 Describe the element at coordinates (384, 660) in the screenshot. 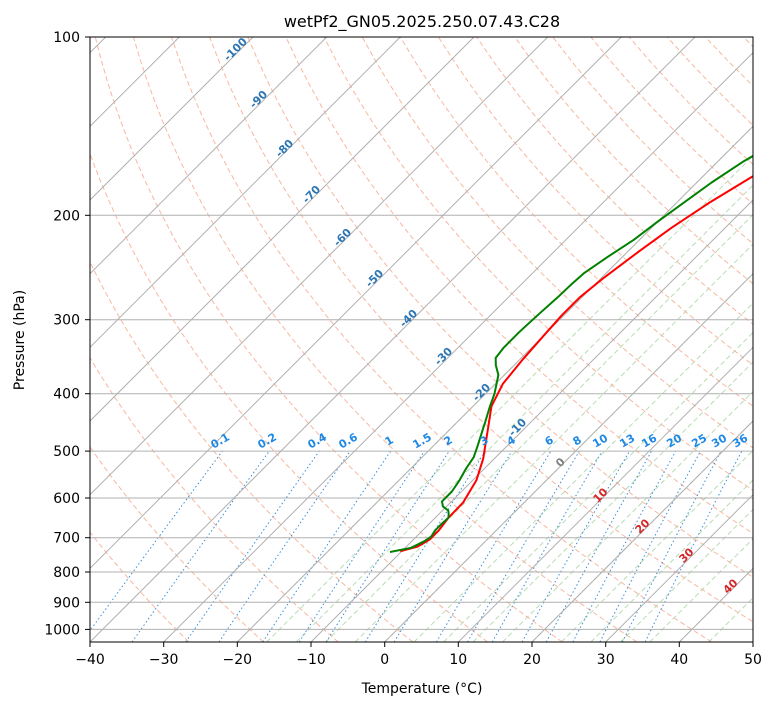

I see `x-tick-label: 0` at that location.